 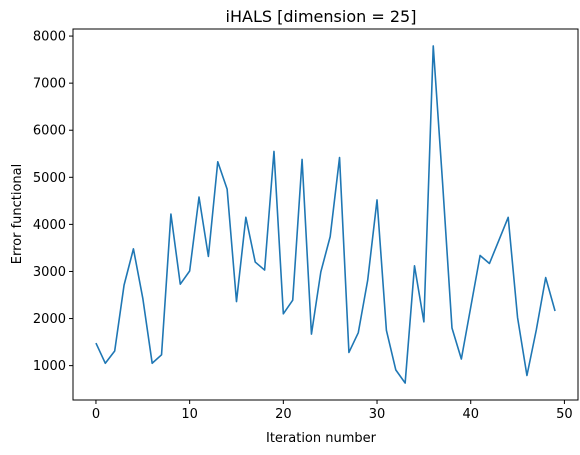 I want to click on y-axis-title: Error functional, so click(x=17, y=214).